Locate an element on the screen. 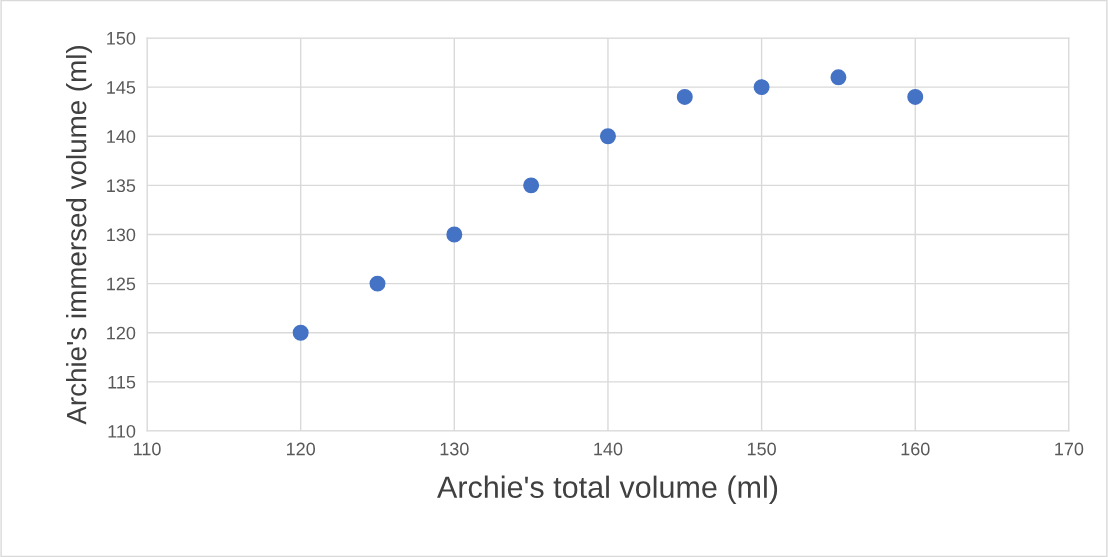  x-tick-label: 130 is located at coordinates (454, 449).